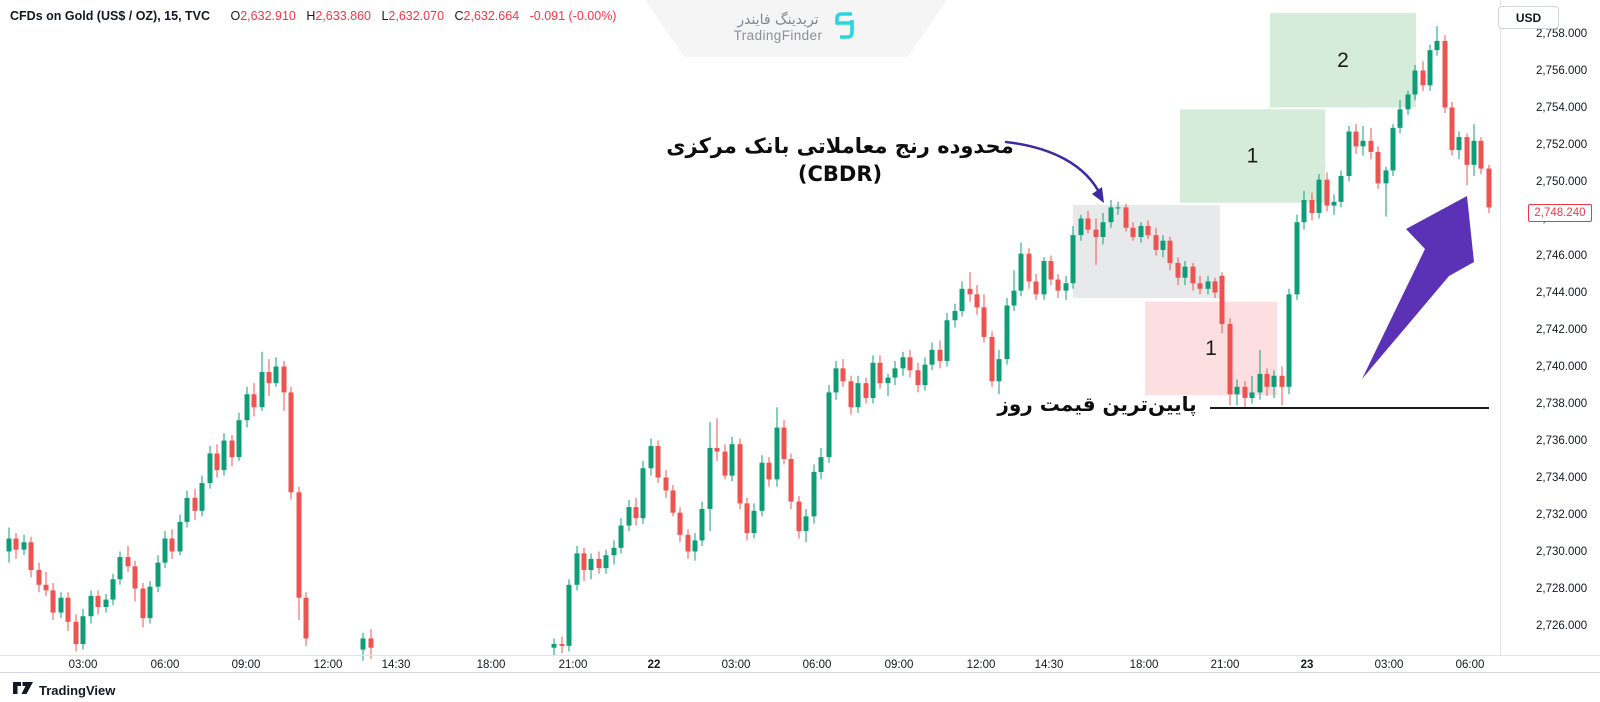 The height and width of the screenshot is (702, 1600). What do you see at coordinates (1418, 287) in the screenshot?
I see `bullish-trend-arrow` at bounding box center [1418, 287].